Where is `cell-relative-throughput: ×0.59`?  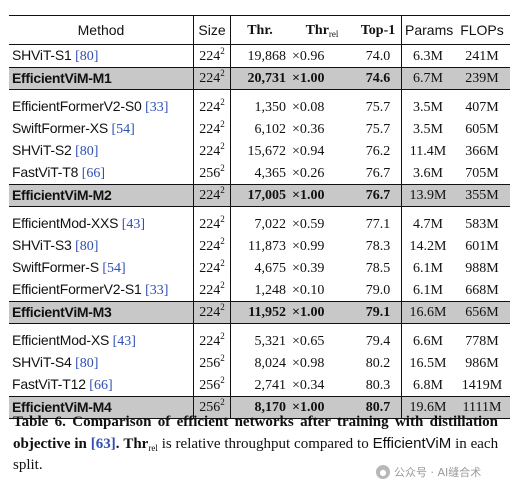 cell-relative-throughput: ×0.59 is located at coordinates (308, 224).